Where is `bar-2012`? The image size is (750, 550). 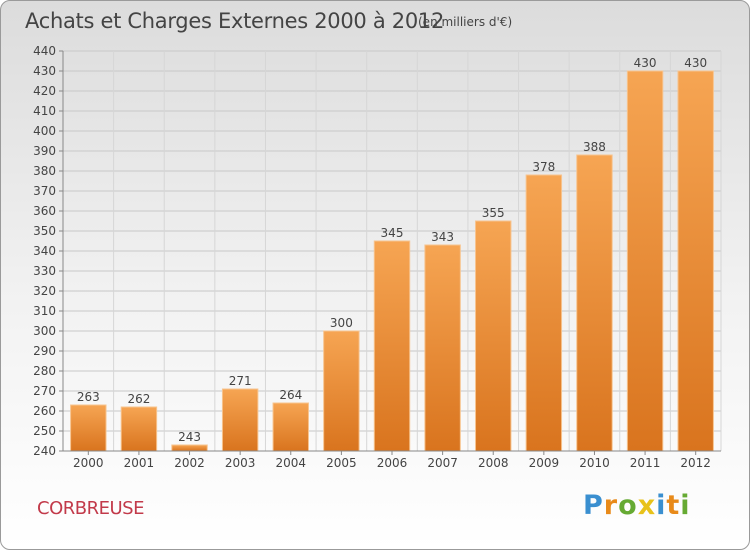 bar-2012 is located at coordinates (695, 261).